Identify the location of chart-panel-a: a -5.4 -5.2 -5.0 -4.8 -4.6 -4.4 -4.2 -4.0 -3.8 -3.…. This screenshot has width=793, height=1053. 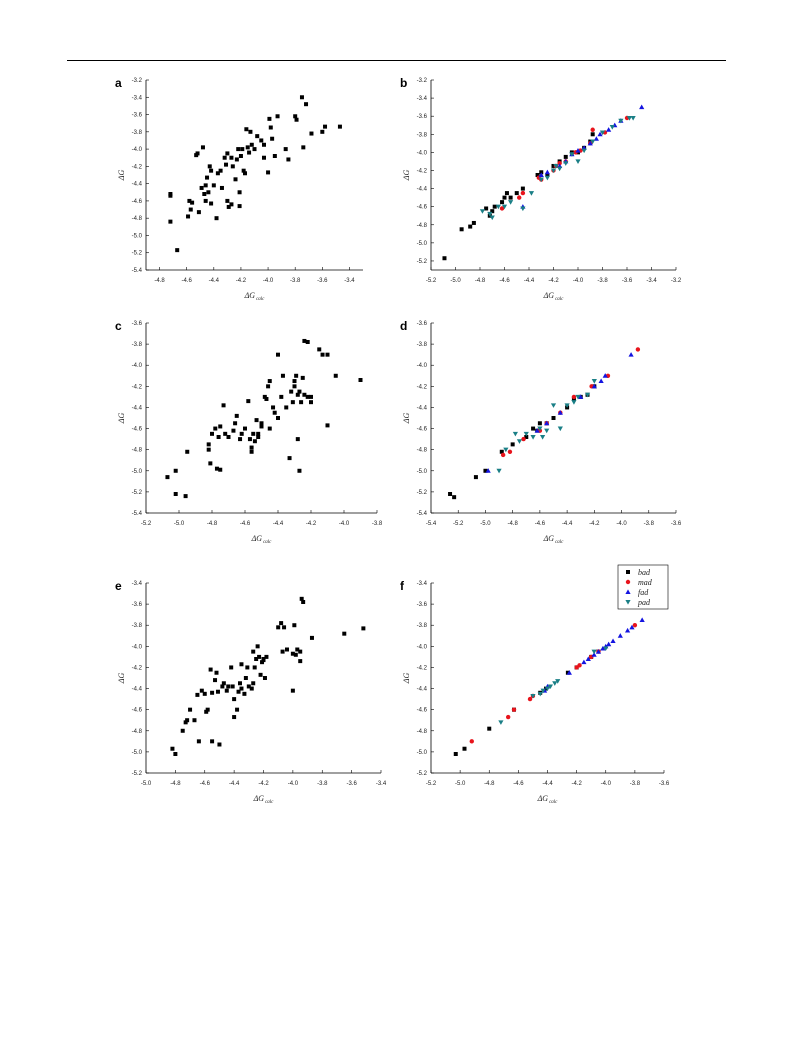
(239, 189).